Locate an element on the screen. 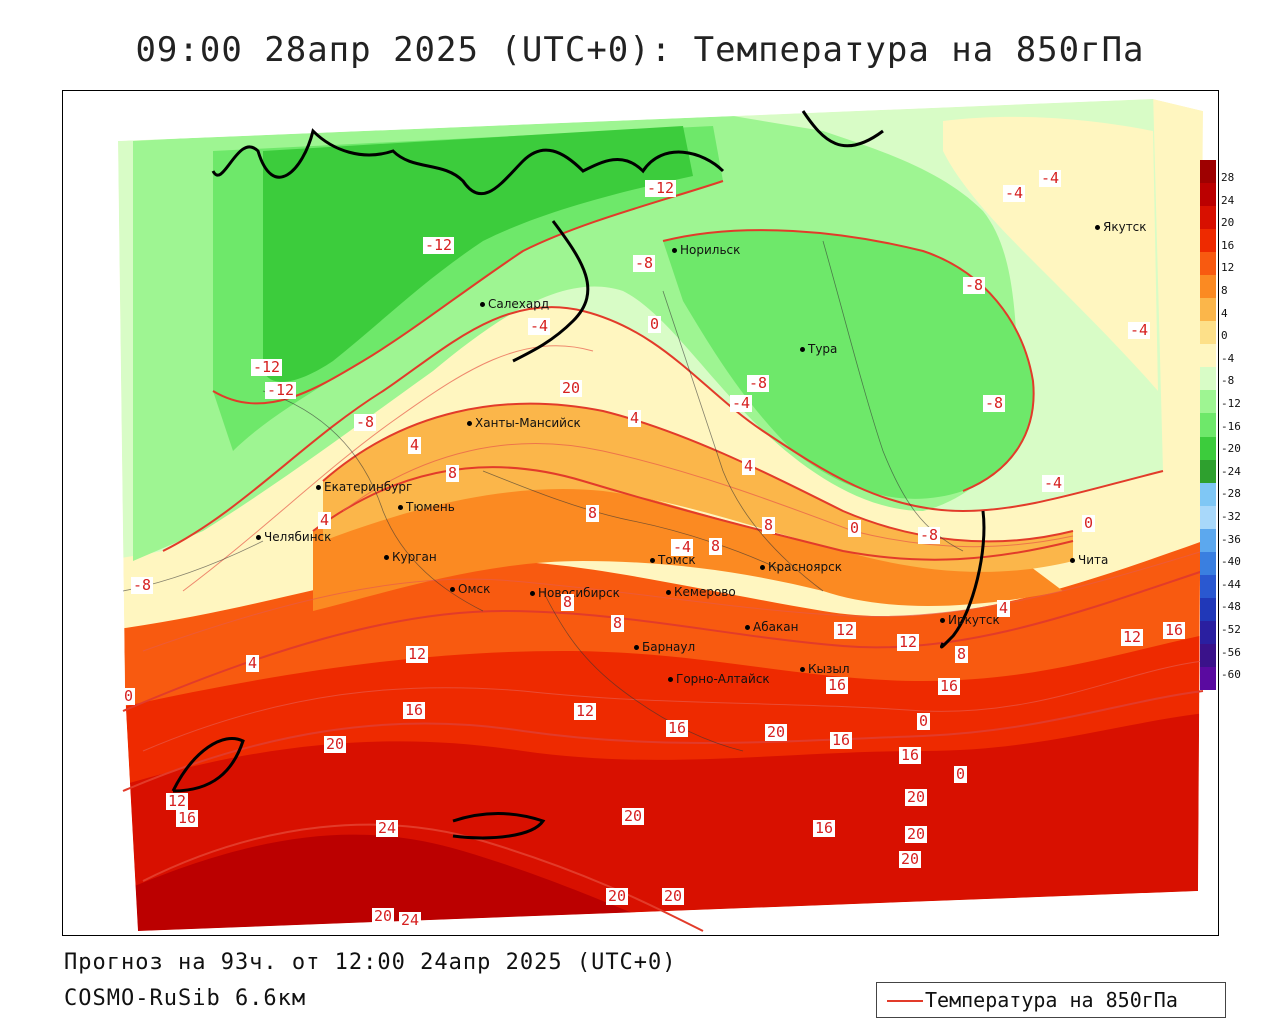 This screenshot has height=1024, width=1280. city-marker: Курган is located at coordinates (410, 557).